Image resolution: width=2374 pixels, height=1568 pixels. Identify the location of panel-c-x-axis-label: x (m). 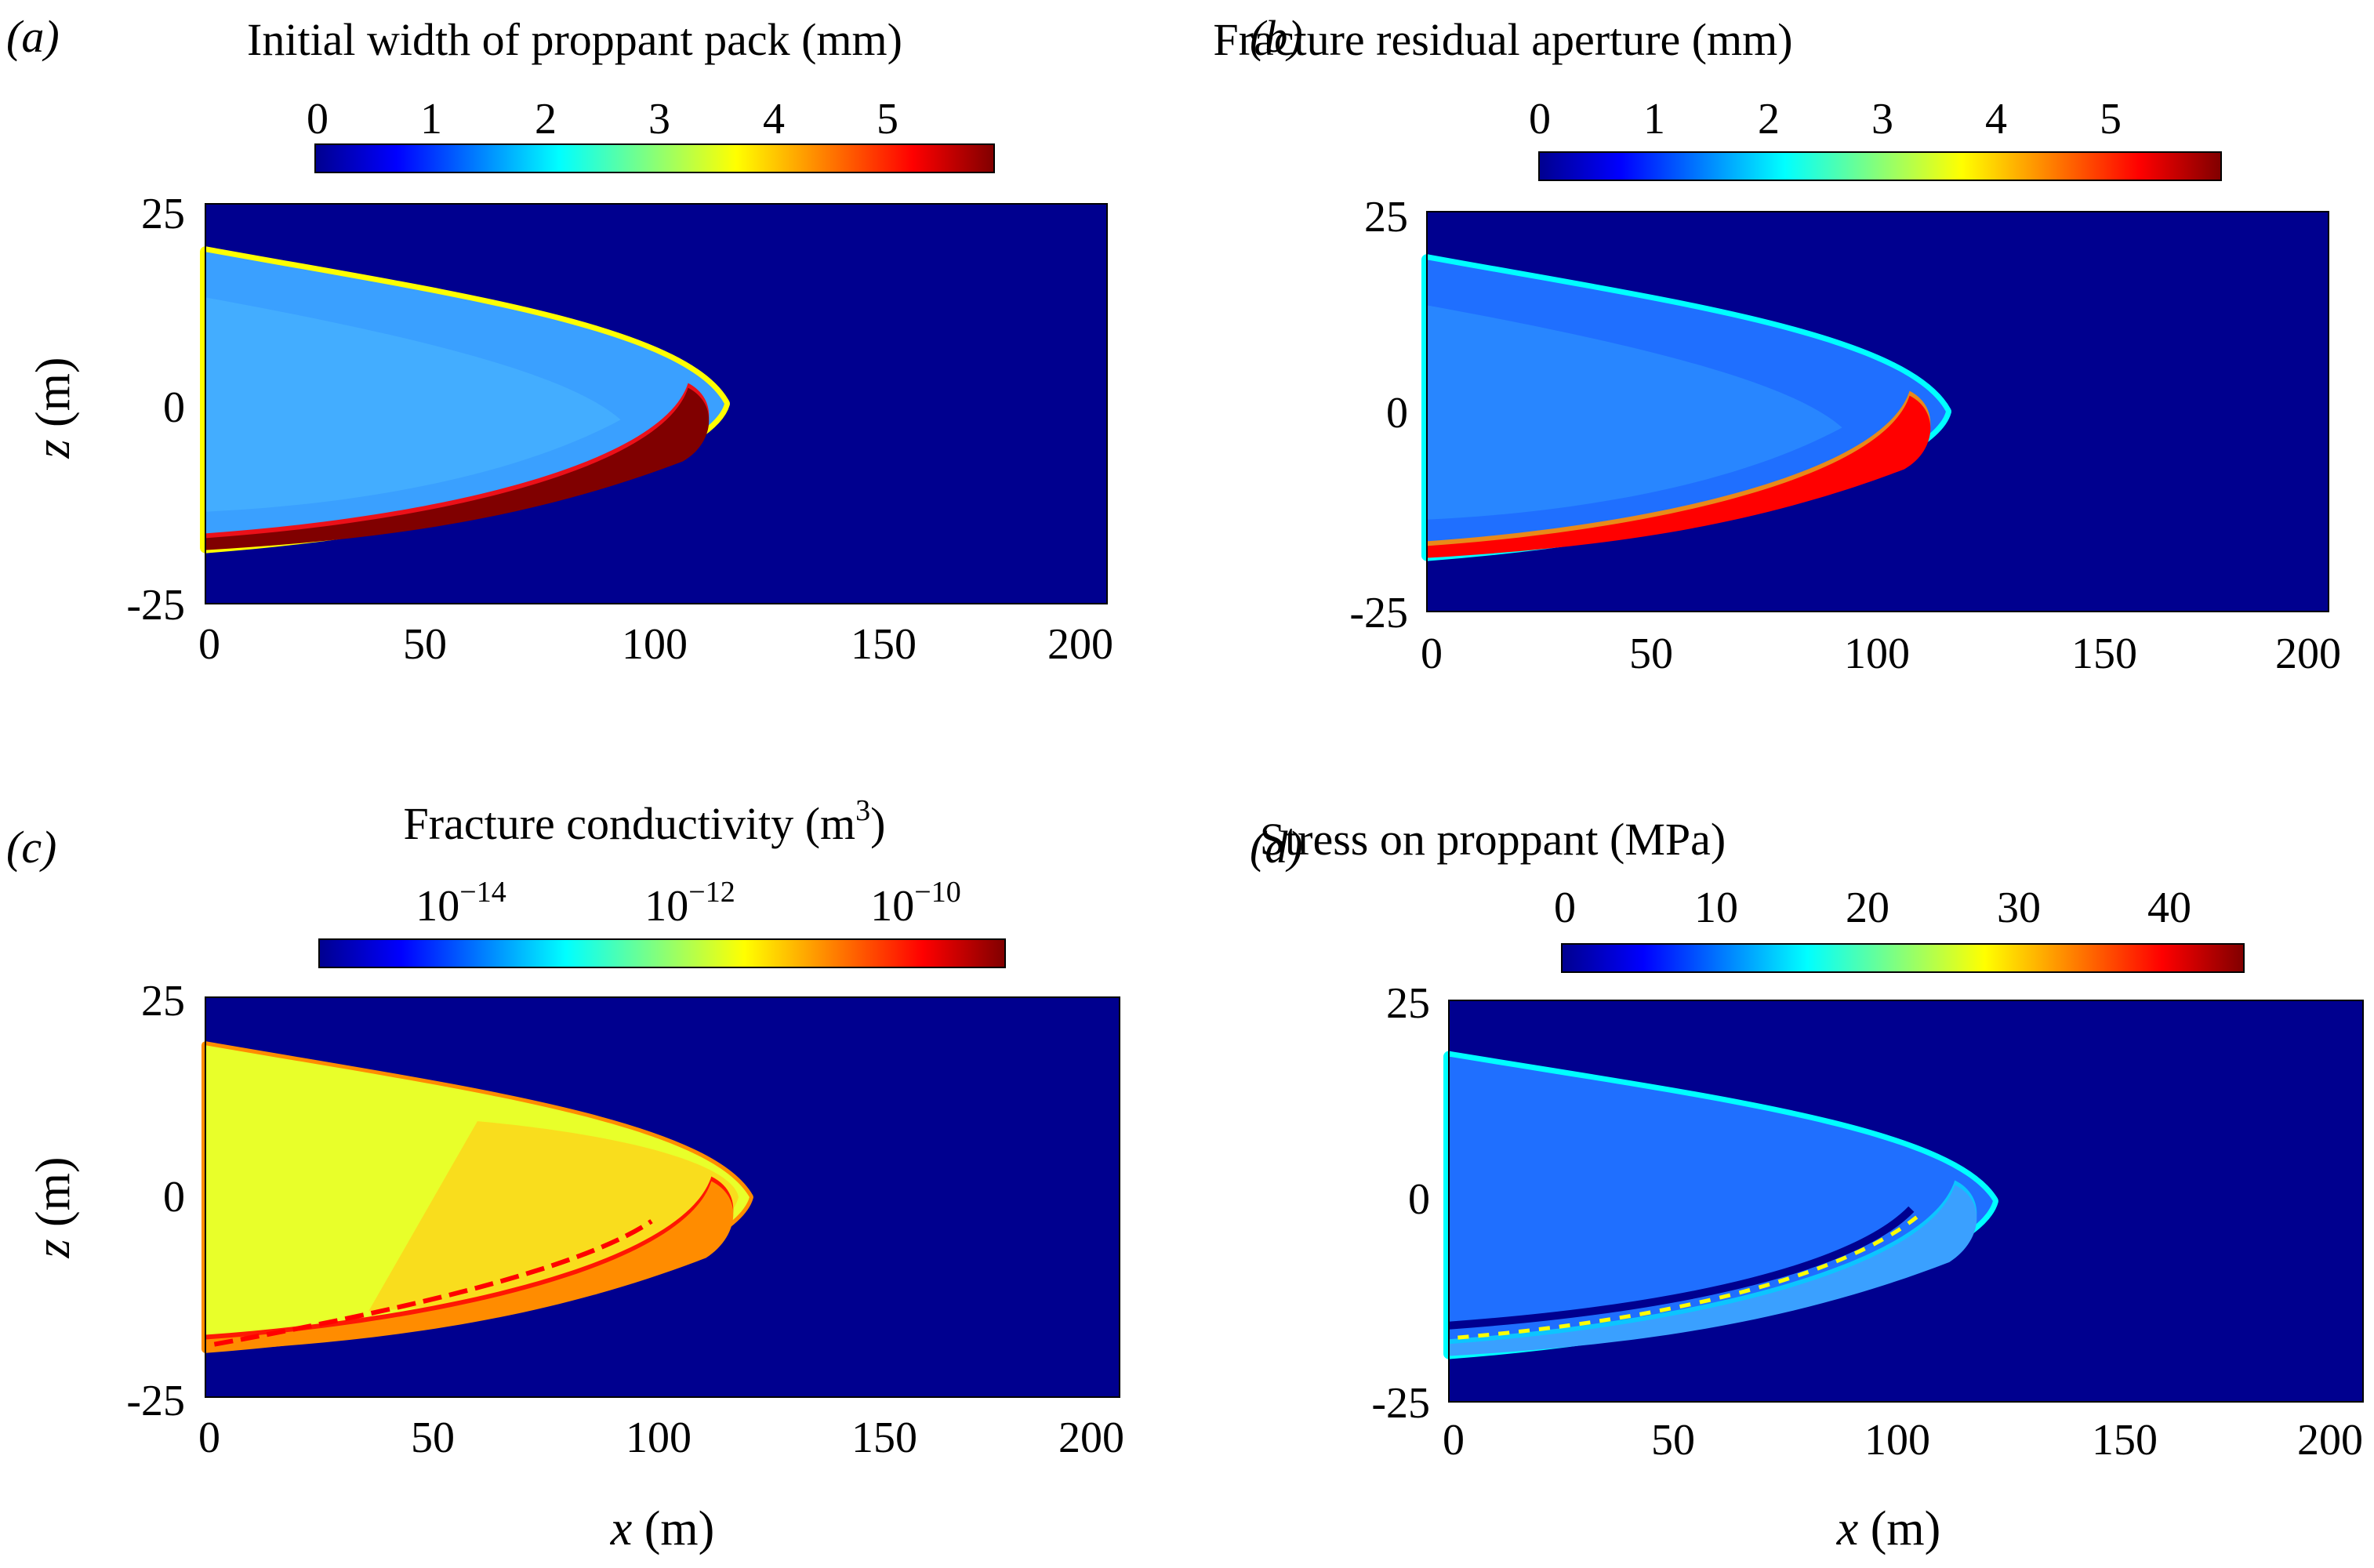
(663, 1528).